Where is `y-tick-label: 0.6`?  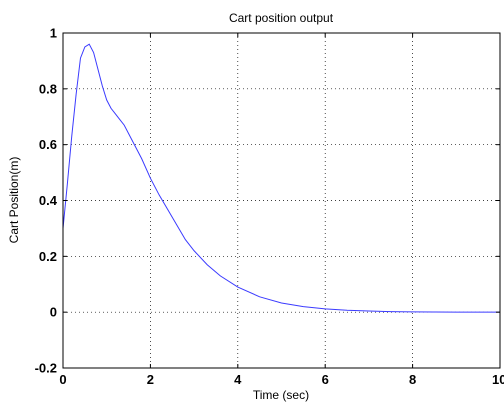
y-tick-label: 0.6 is located at coordinates (48, 144).